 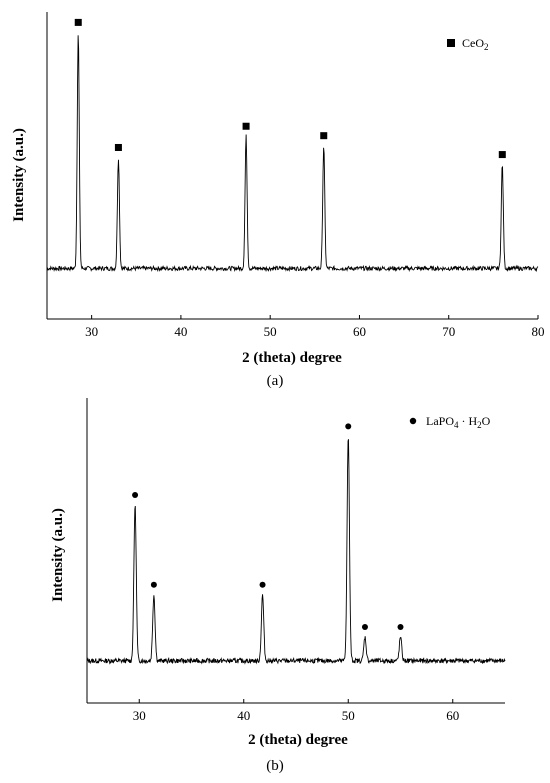 I want to click on panel-caption: (a), so click(x=275, y=381).